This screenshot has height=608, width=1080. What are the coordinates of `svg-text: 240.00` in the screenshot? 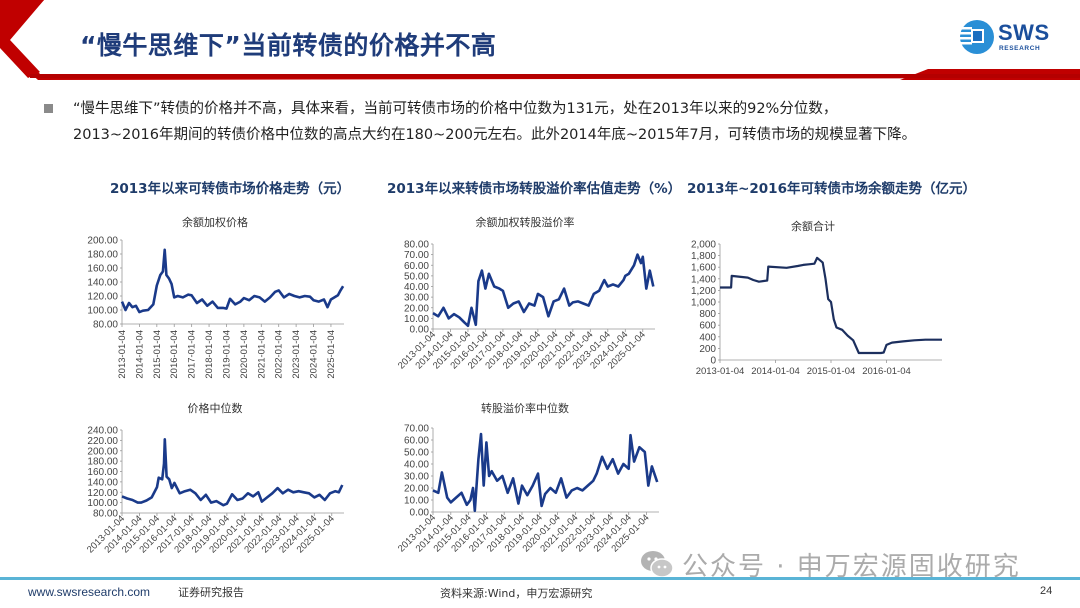 It's located at (102, 431).